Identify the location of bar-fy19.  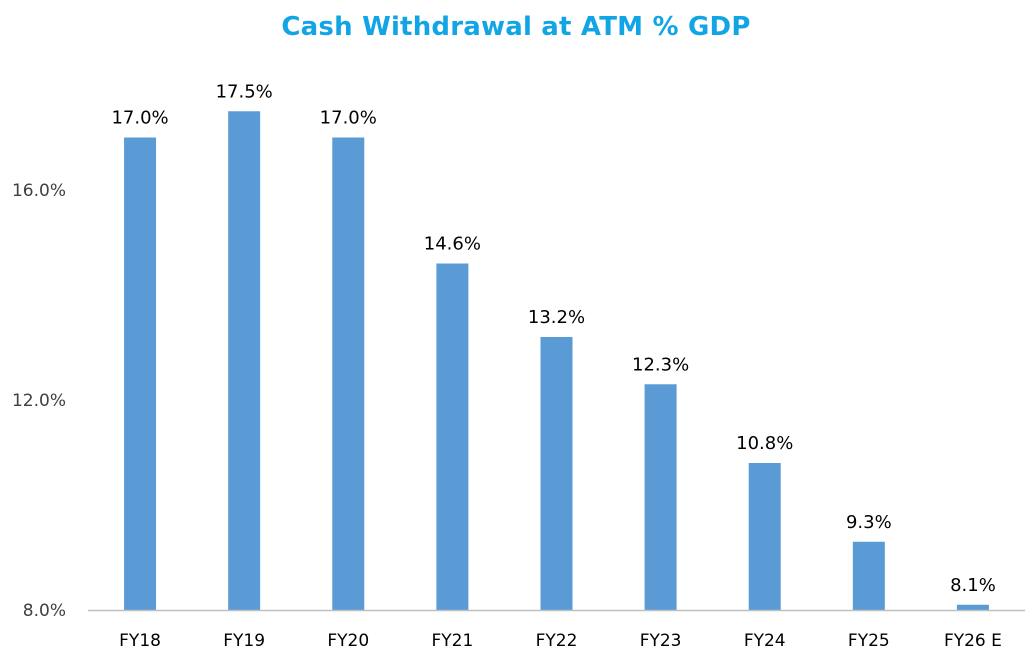
(244, 360).